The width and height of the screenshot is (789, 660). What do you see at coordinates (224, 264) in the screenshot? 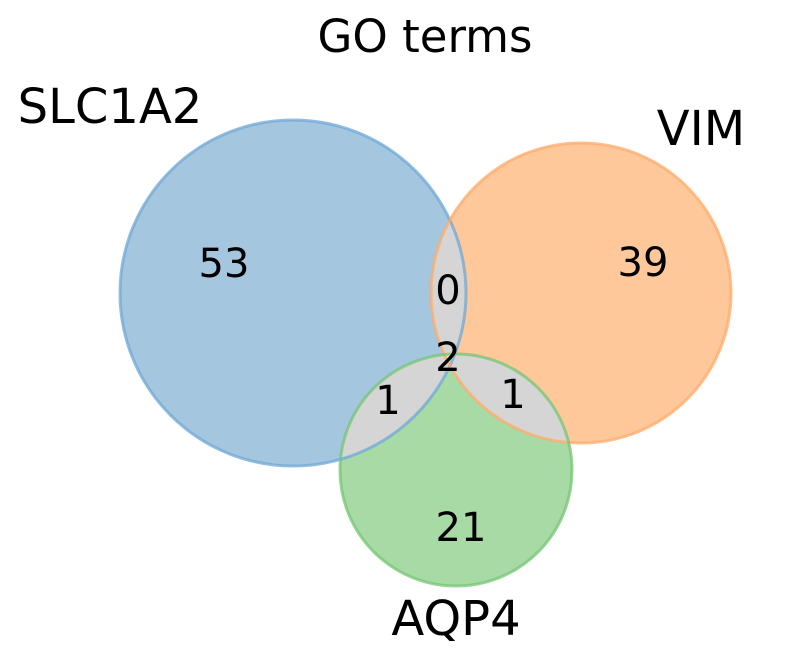
I see `count-slc1a2-only: 53` at bounding box center [224, 264].